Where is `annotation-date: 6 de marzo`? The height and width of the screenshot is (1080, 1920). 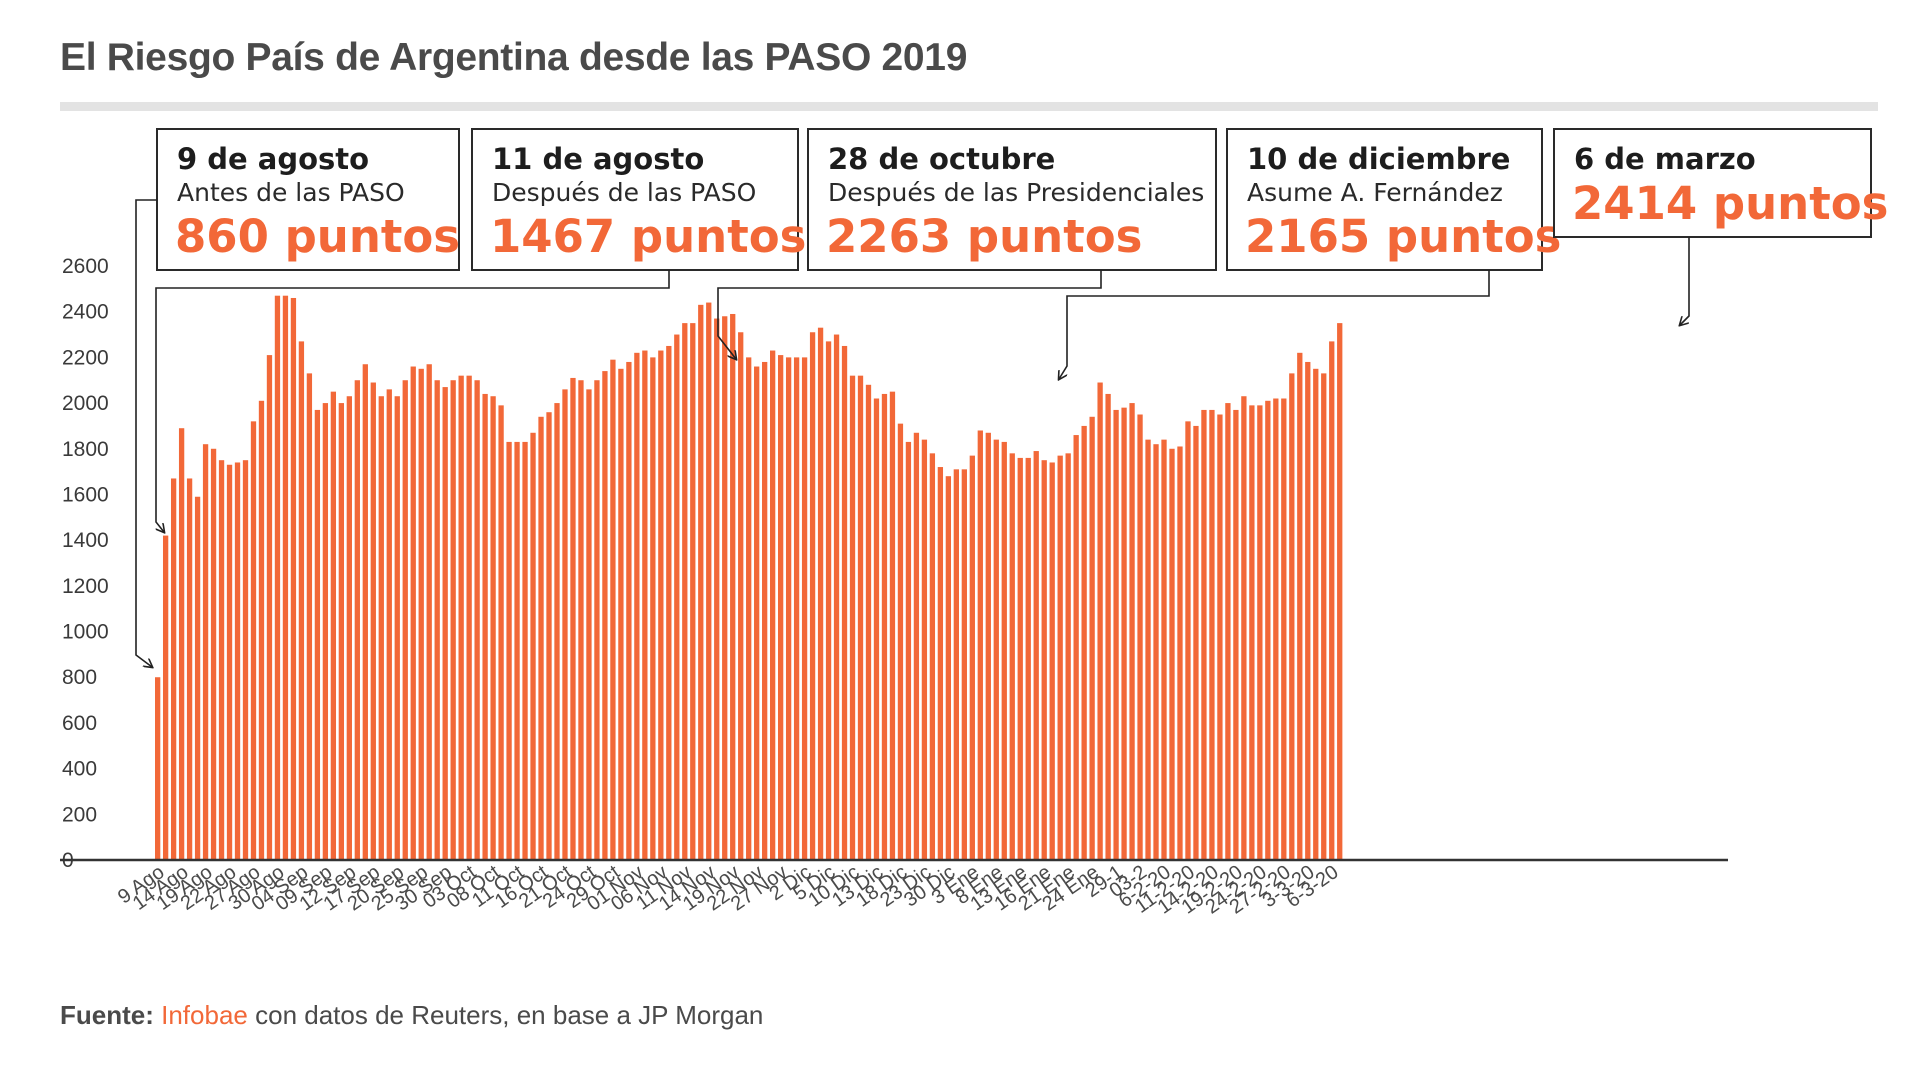 annotation-date: 6 de marzo is located at coordinates (1665, 159).